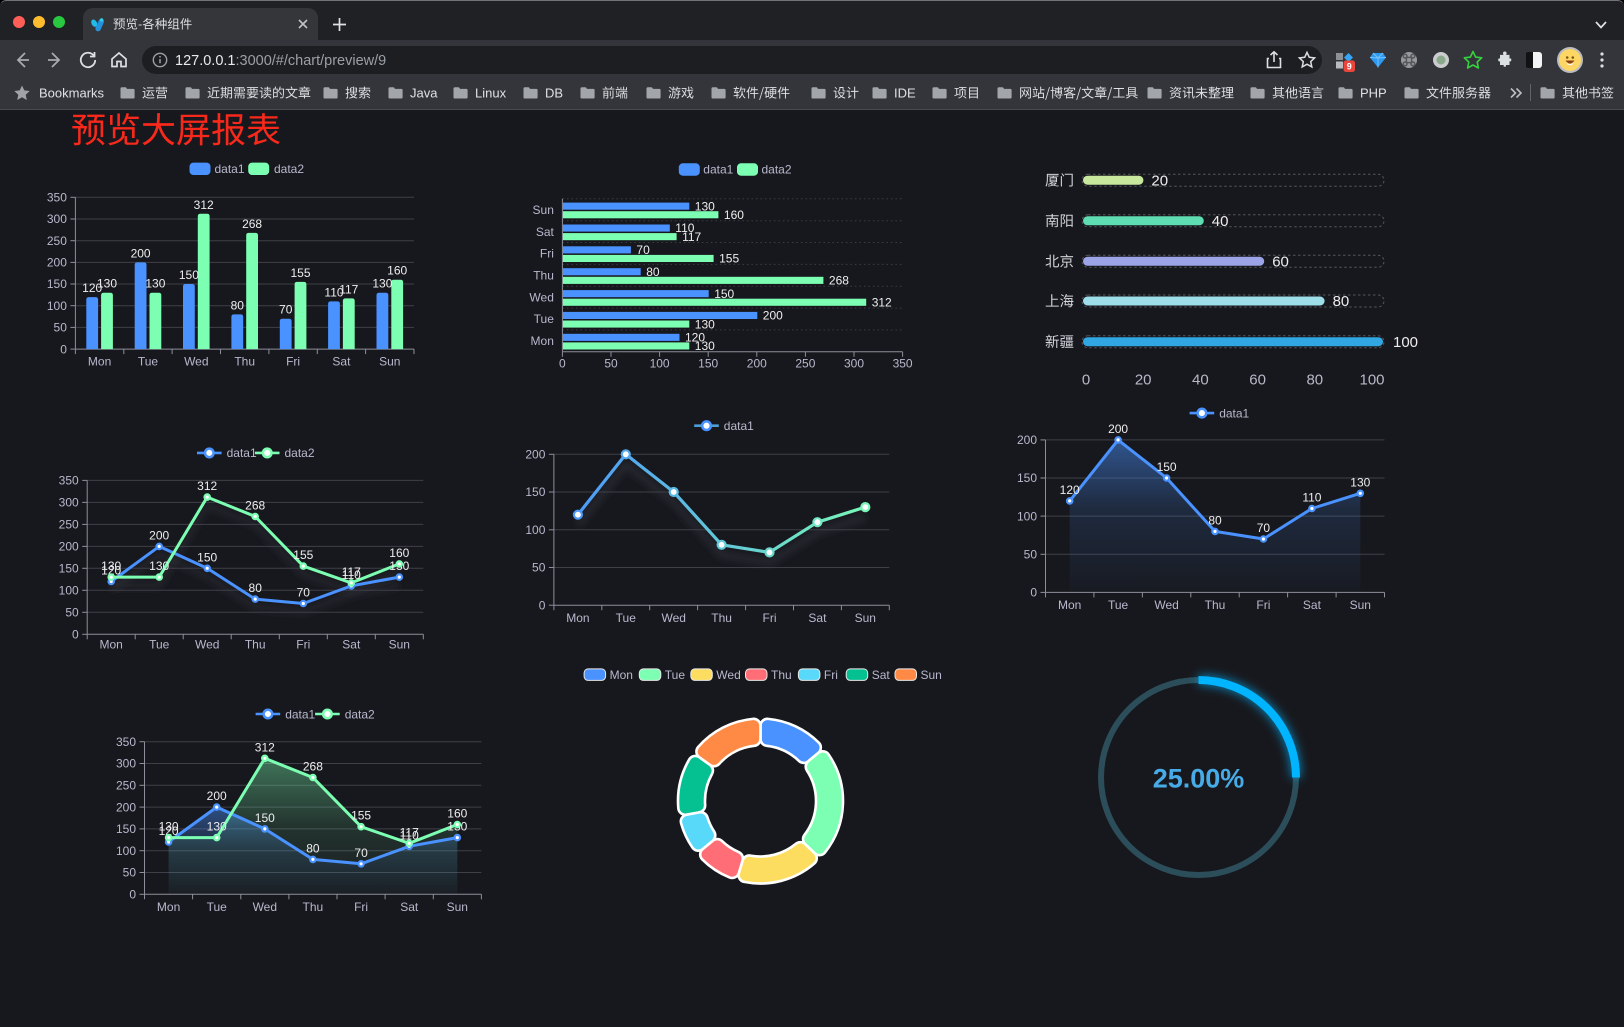 This screenshot has width=1624, height=1027. Describe the element at coordinates (204, 205) in the screenshot. I see `svg-text: 312` at that location.